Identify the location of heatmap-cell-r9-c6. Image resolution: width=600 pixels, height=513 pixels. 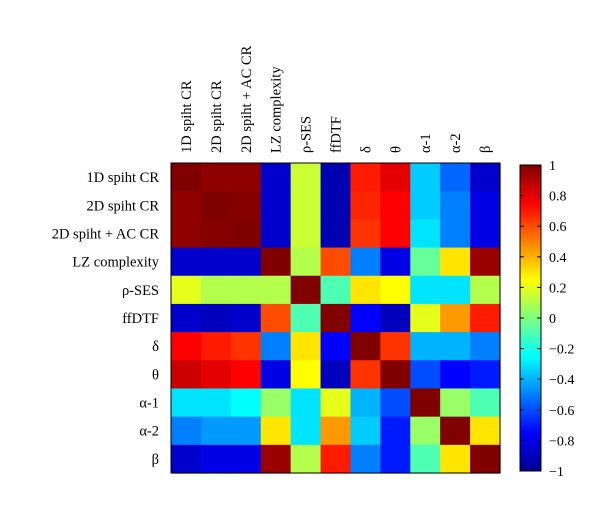
(365, 431).